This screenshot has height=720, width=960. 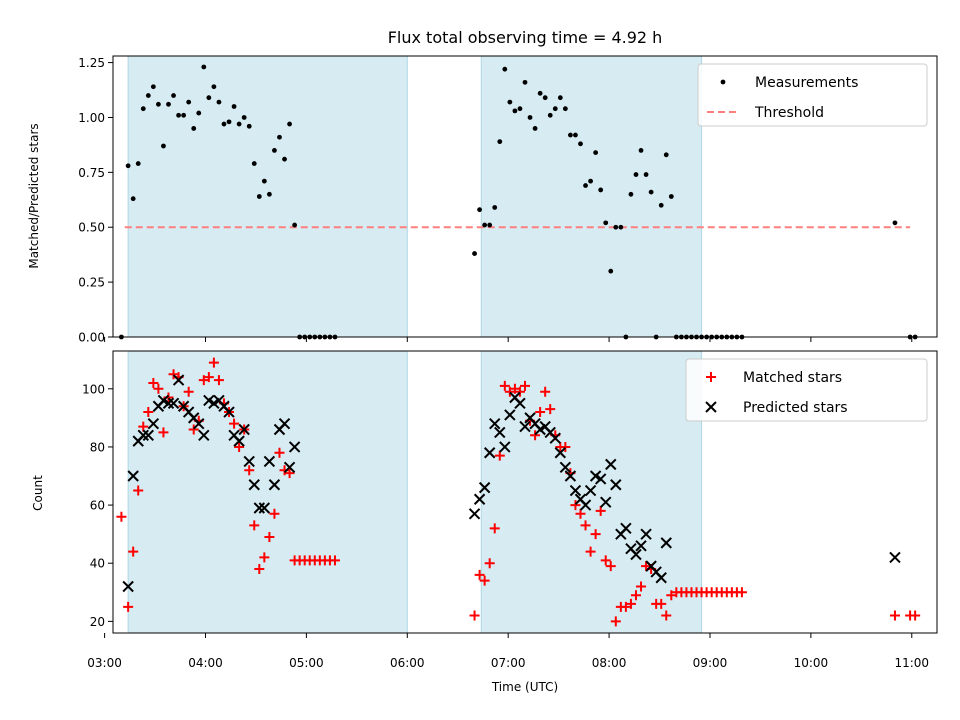 I want to click on x-tick-label: 07:00, so click(x=508, y=663).